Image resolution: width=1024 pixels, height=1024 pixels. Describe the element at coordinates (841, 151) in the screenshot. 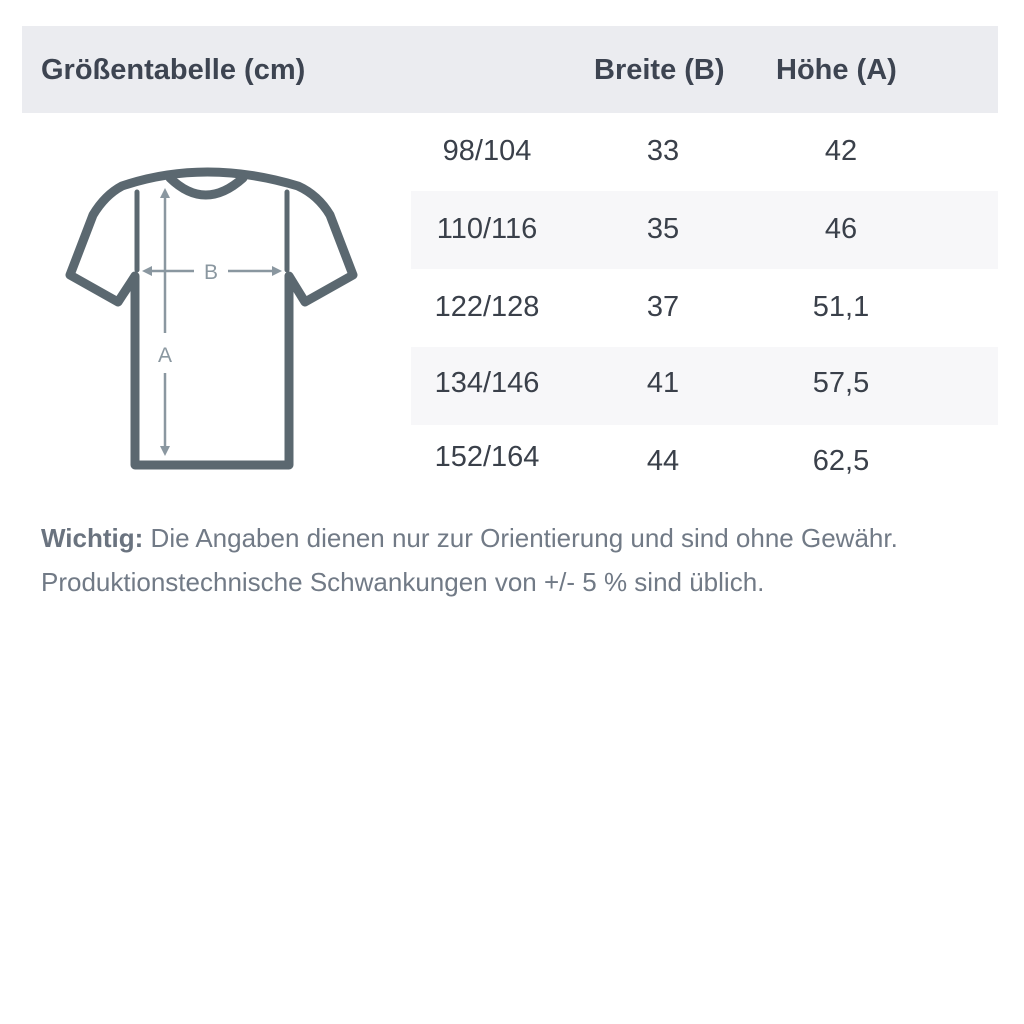

I see `cell-height: 42` at that location.